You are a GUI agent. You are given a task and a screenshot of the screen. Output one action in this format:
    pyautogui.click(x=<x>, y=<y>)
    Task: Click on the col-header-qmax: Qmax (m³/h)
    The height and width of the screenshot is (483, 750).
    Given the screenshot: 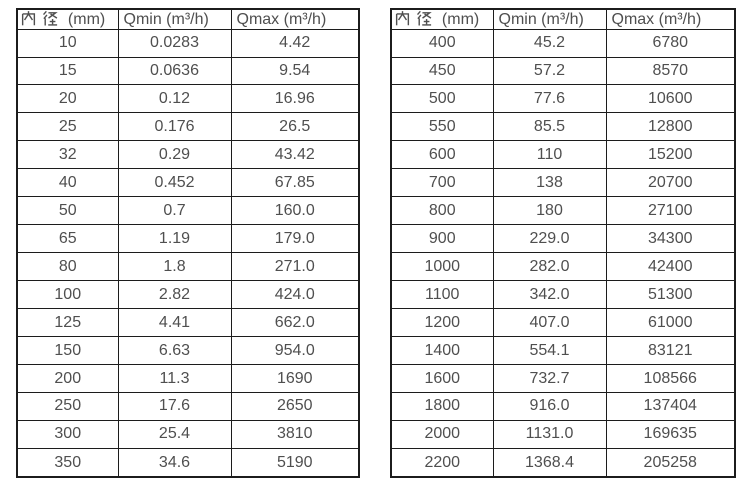 What is the action you would take?
    pyautogui.click(x=670, y=19)
    